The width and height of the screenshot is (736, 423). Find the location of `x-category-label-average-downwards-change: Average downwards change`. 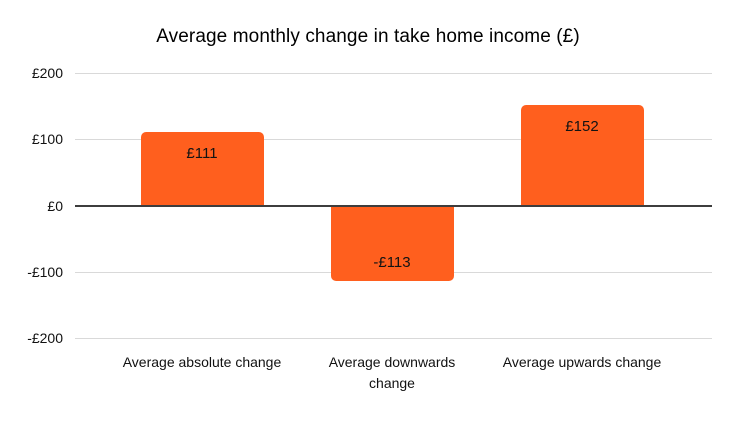

x-category-label-average-downwards-change: Average downwards change is located at coordinates (392, 372).